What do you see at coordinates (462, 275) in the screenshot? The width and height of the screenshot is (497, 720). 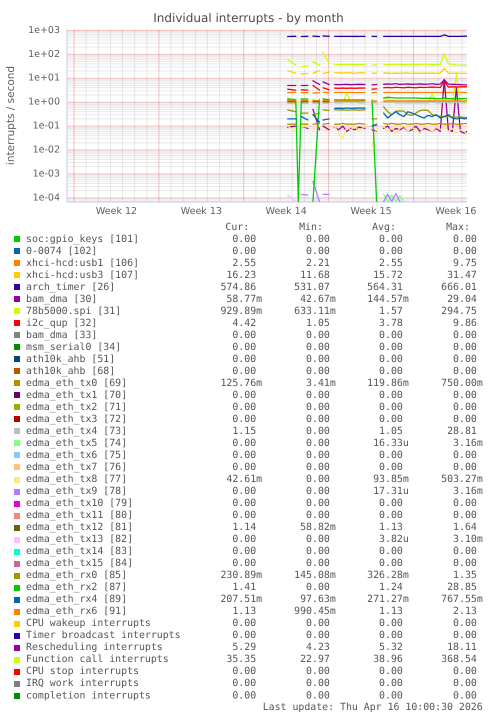 I see `text: 31.47` at bounding box center [462, 275].